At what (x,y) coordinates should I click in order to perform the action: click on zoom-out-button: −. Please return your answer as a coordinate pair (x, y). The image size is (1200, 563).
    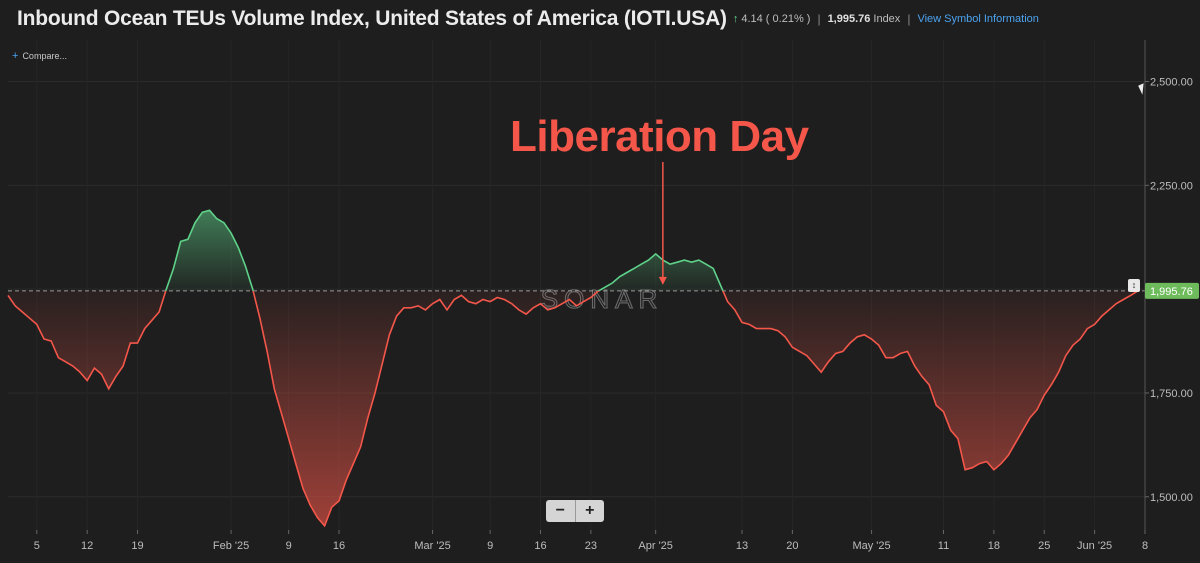
    Looking at the image, I should click on (561, 511).